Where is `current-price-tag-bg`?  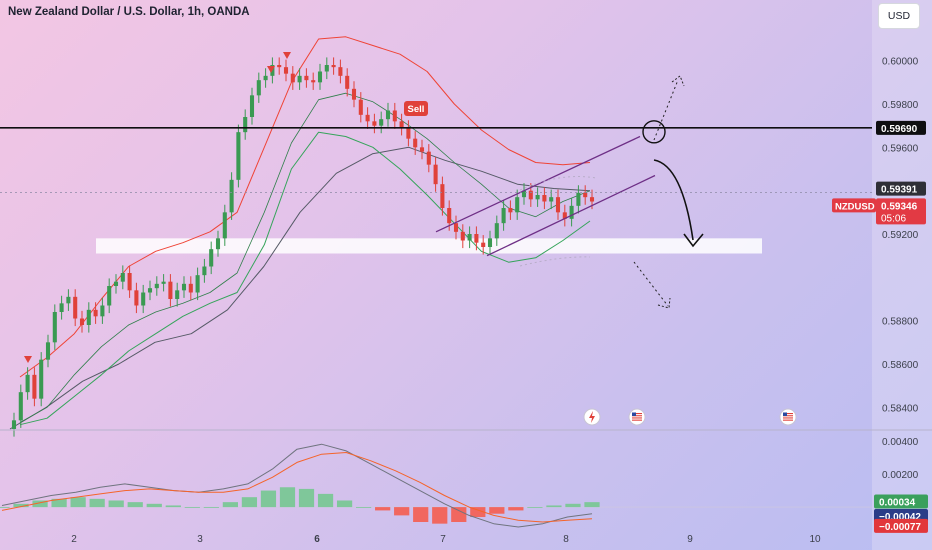 current-price-tag-bg is located at coordinates (901, 211).